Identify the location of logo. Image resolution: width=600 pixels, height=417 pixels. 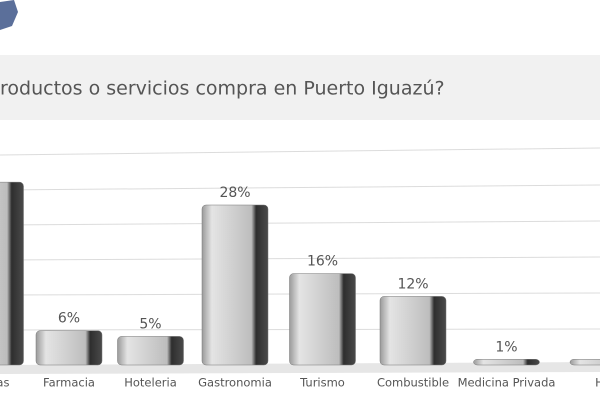
(9, 15).